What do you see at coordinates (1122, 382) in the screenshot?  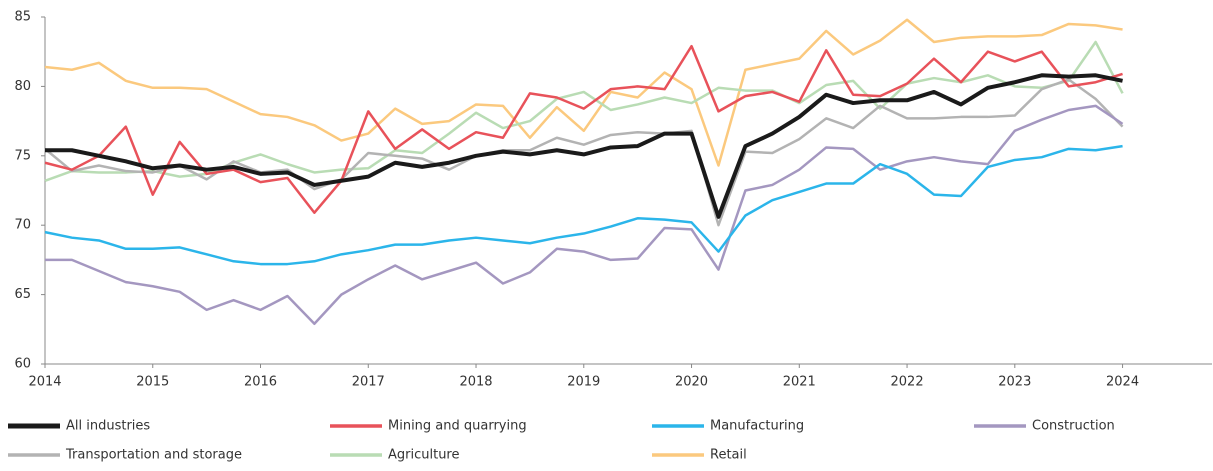 I see `x-tick-label: 2024` at bounding box center [1122, 382].